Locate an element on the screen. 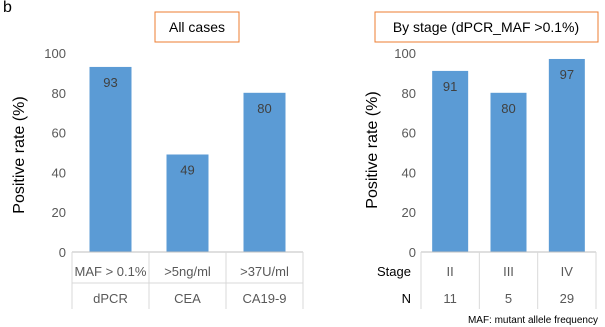 The width and height of the screenshot is (605, 327). data-label: 97 is located at coordinates (567, 74).